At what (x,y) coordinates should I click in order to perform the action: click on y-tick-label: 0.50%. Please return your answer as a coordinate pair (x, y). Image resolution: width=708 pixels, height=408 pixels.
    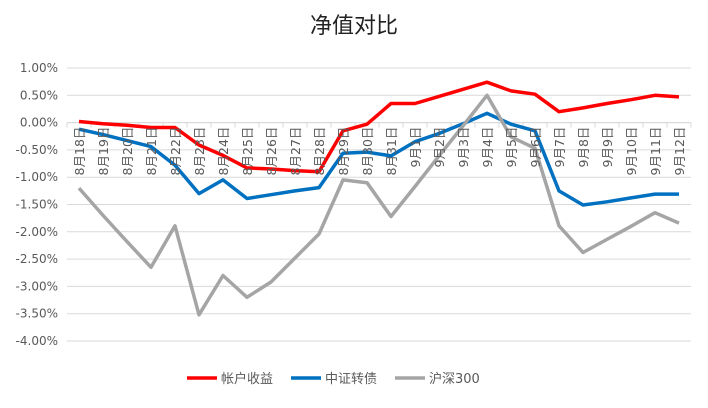
    Looking at the image, I should click on (39, 95).